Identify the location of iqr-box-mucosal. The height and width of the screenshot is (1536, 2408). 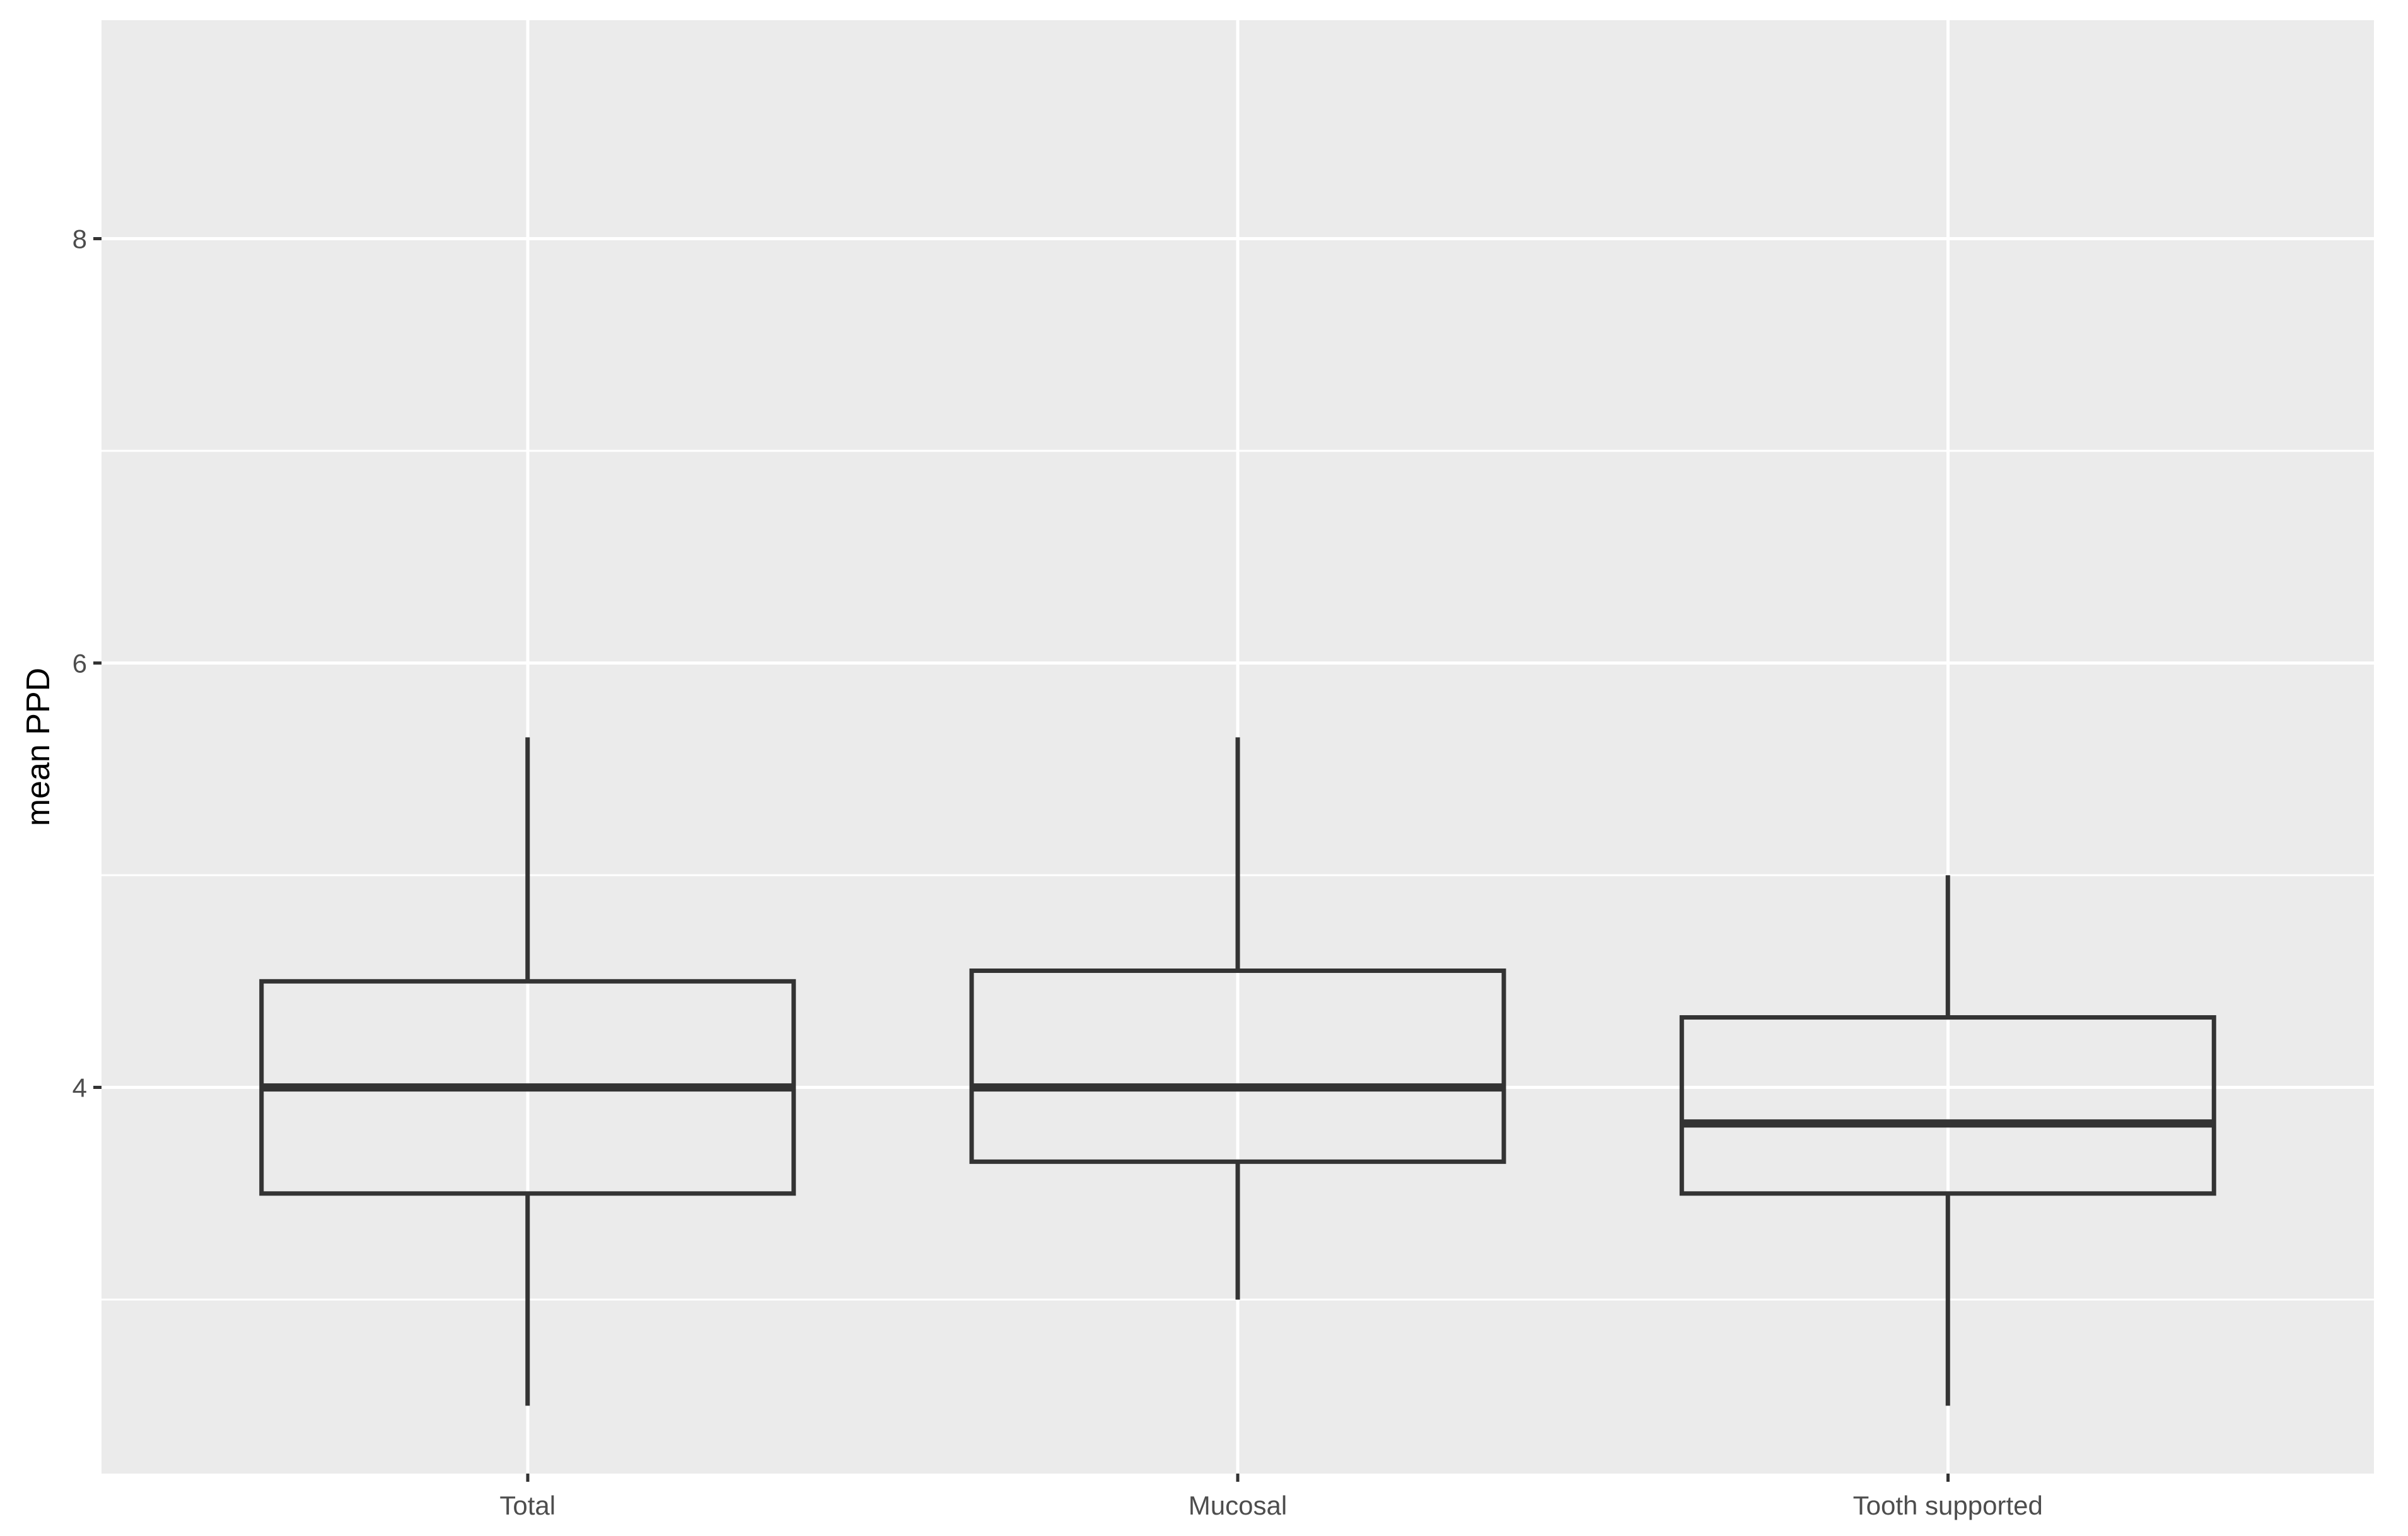
(1237, 1066).